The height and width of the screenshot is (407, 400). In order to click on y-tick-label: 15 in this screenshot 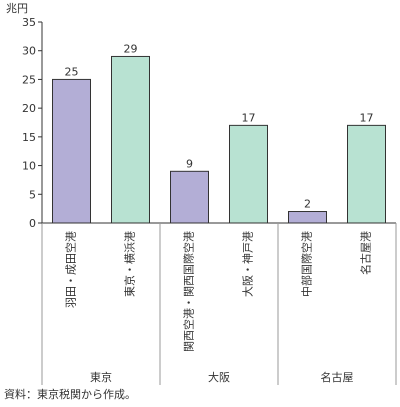, I will do `click(29, 137)`.